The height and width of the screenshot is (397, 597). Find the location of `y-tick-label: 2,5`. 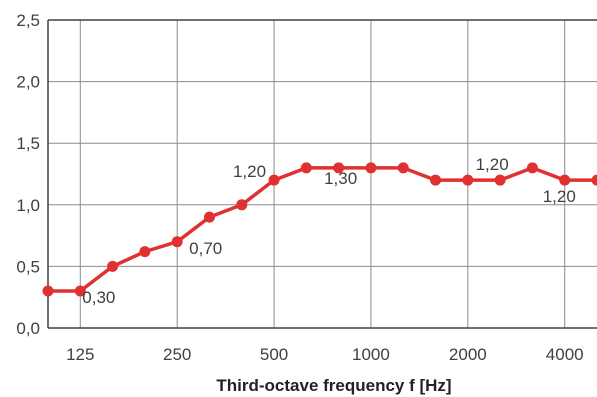

y-tick-label: 2,5 is located at coordinates (28, 20).